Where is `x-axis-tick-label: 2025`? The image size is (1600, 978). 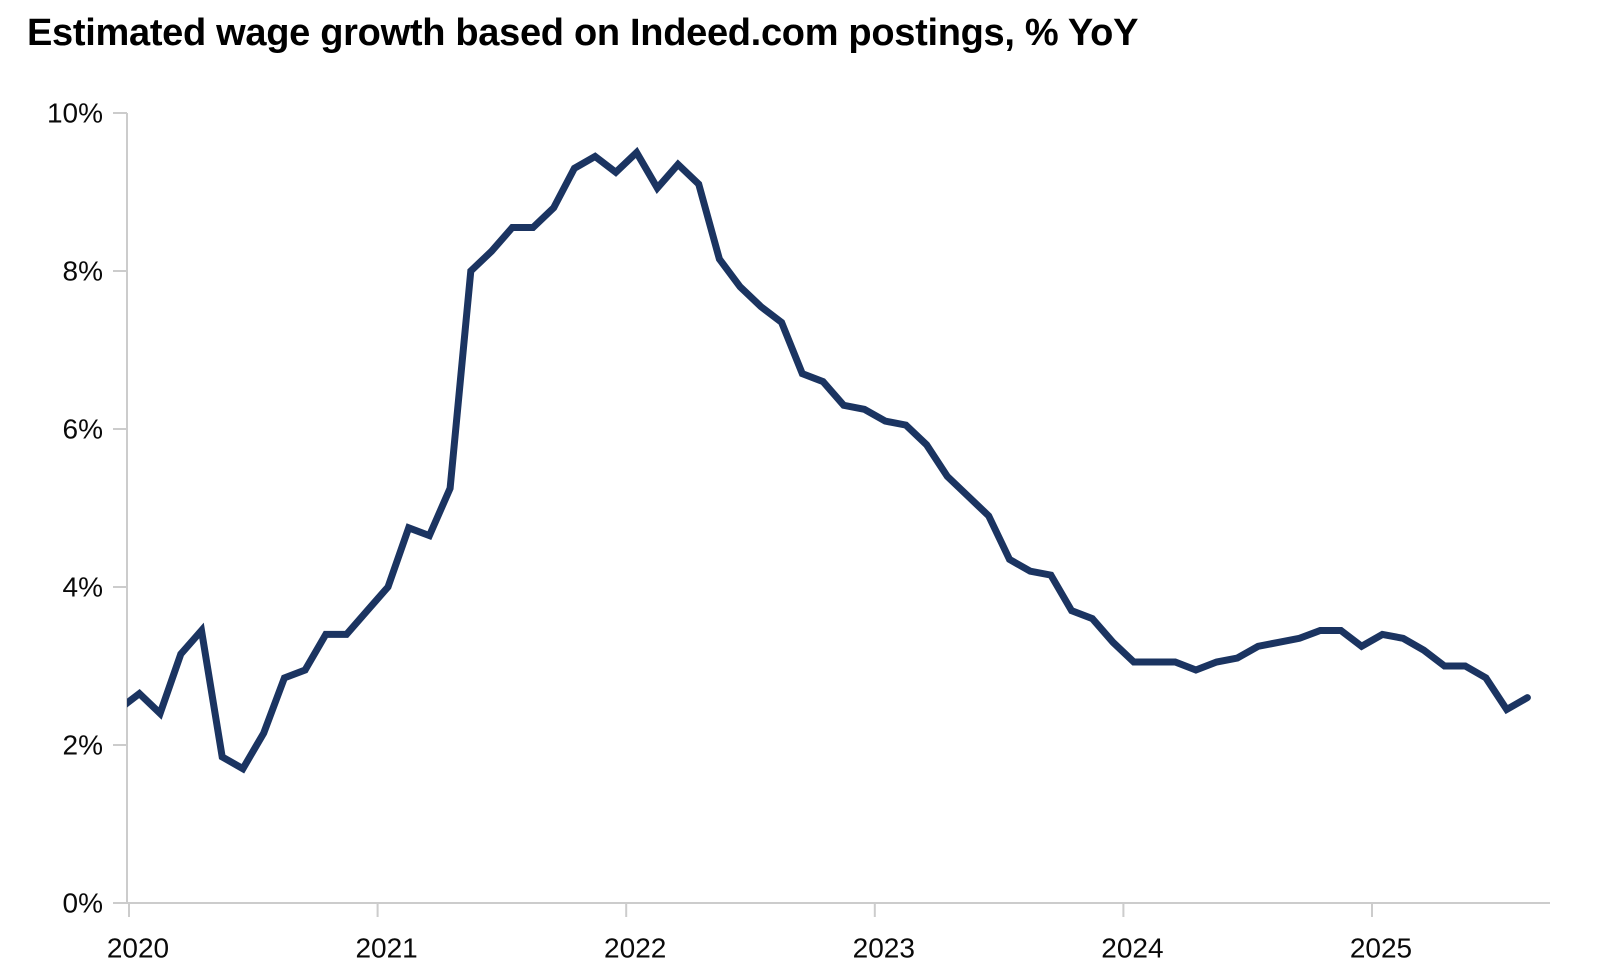
x-axis-tick-label: 2025 is located at coordinates (1381, 948).